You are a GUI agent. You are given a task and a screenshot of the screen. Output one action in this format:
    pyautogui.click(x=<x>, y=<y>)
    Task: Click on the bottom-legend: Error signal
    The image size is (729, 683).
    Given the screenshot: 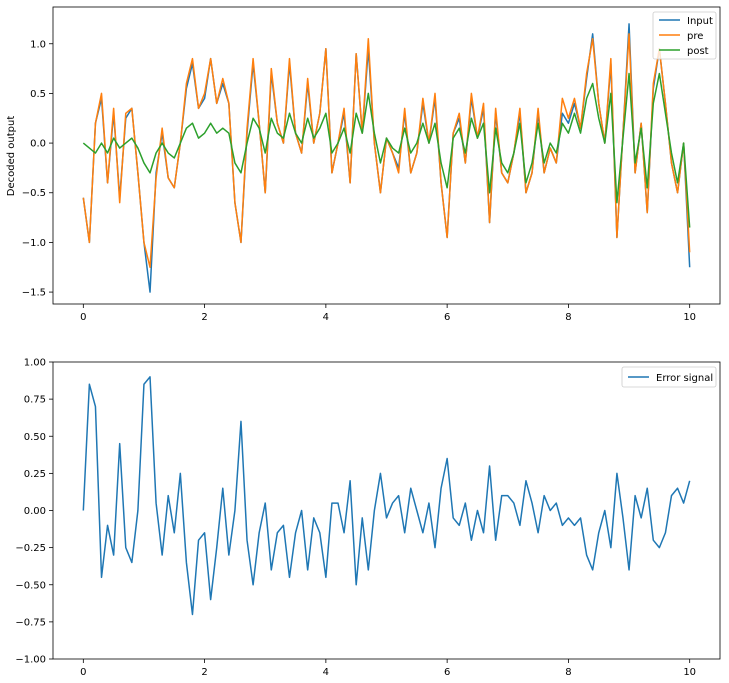 What is the action you would take?
    pyautogui.click(x=669, y=377)
    